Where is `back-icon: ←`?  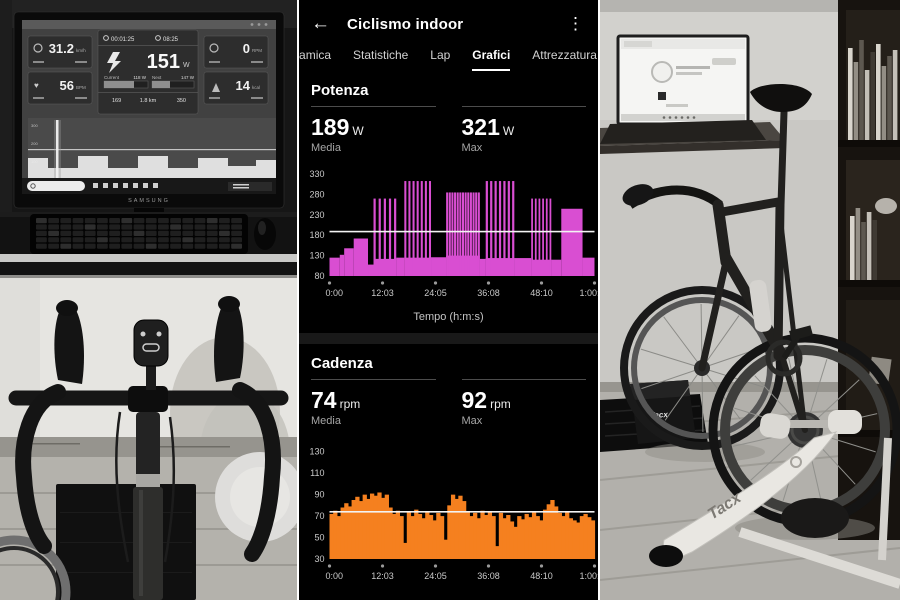 back-icon: ← is located at coordinates (320, 23).